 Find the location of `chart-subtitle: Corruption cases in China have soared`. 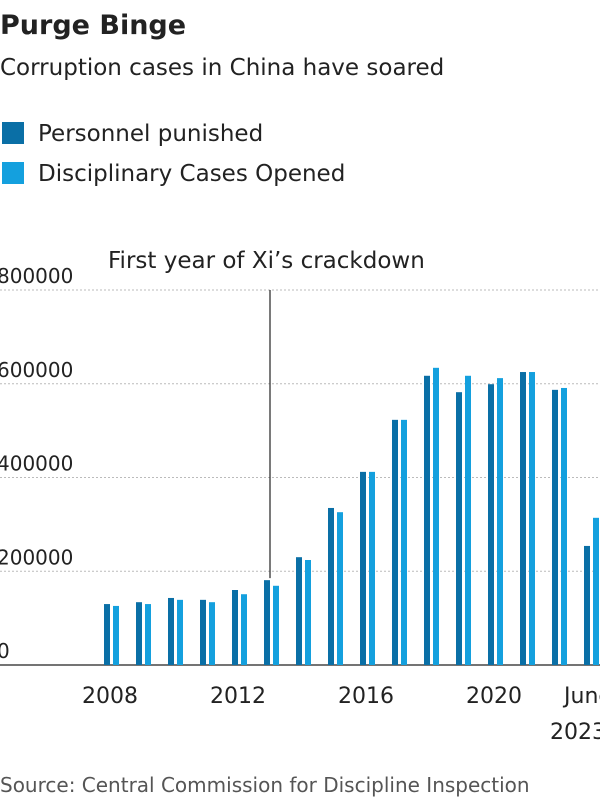

chart-subtitle: Corruption cases in China have soared is located at coordinates (222, 68).